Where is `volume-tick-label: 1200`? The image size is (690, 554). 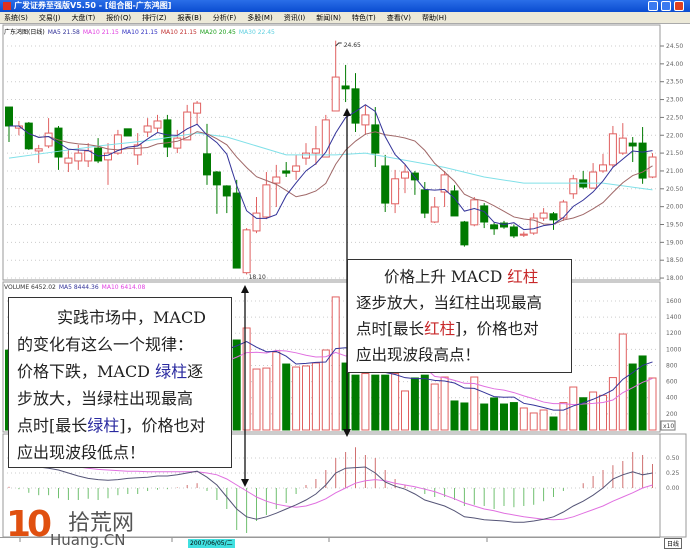 volume-tick-label: 1200 is located at coordinates (673, 333).